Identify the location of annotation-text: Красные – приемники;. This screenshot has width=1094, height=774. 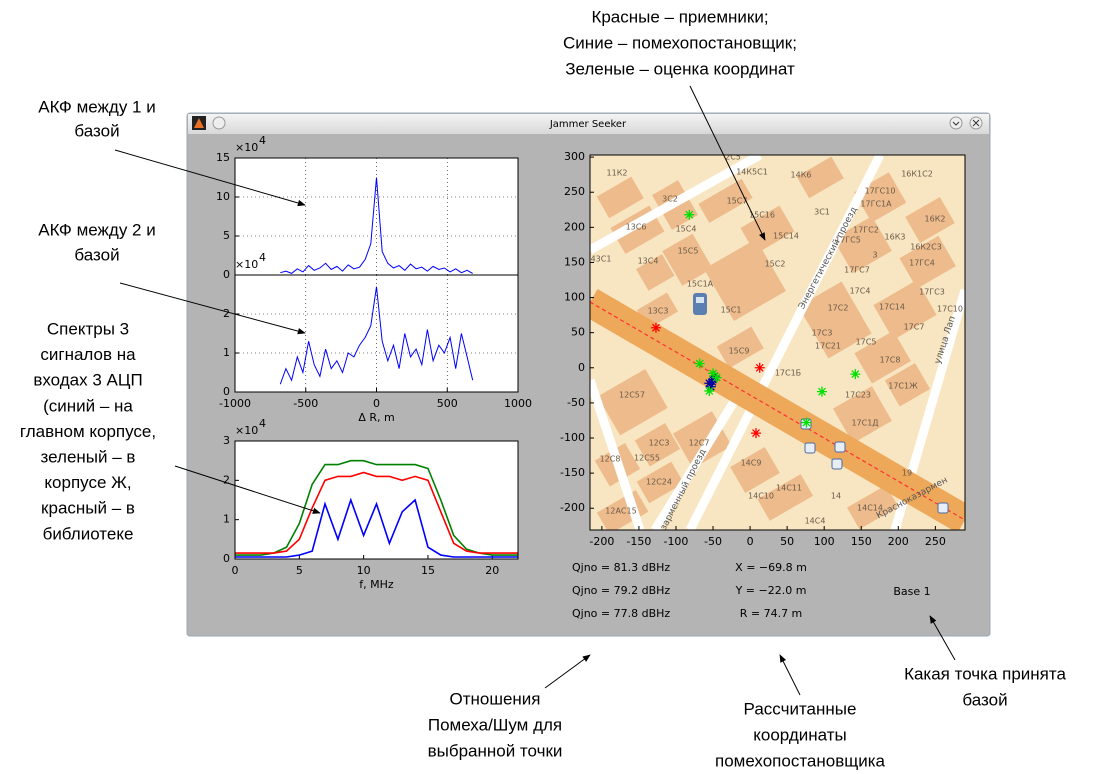
(679, 16).